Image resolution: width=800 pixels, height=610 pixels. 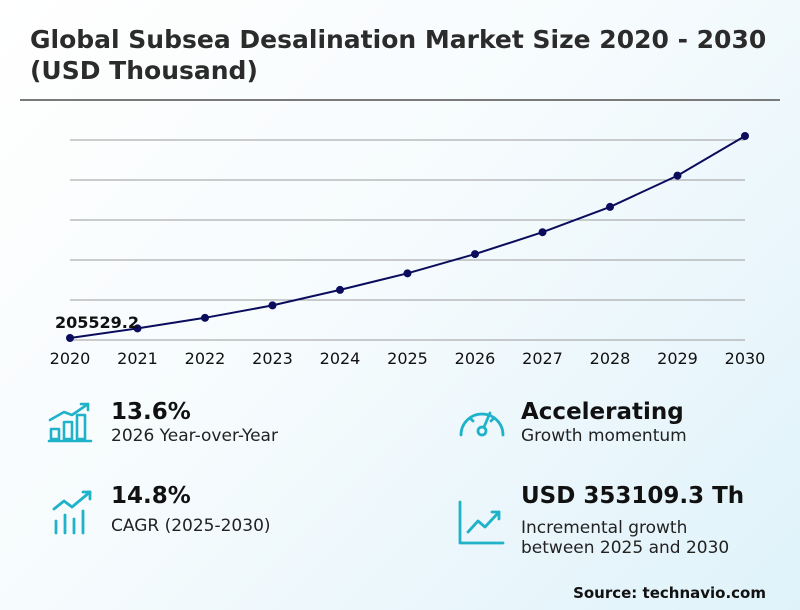 What do you see at coordinates (475, 358) in the screenshot?
I see `x-tick-label: 2026` at bounding box center [475, 358].